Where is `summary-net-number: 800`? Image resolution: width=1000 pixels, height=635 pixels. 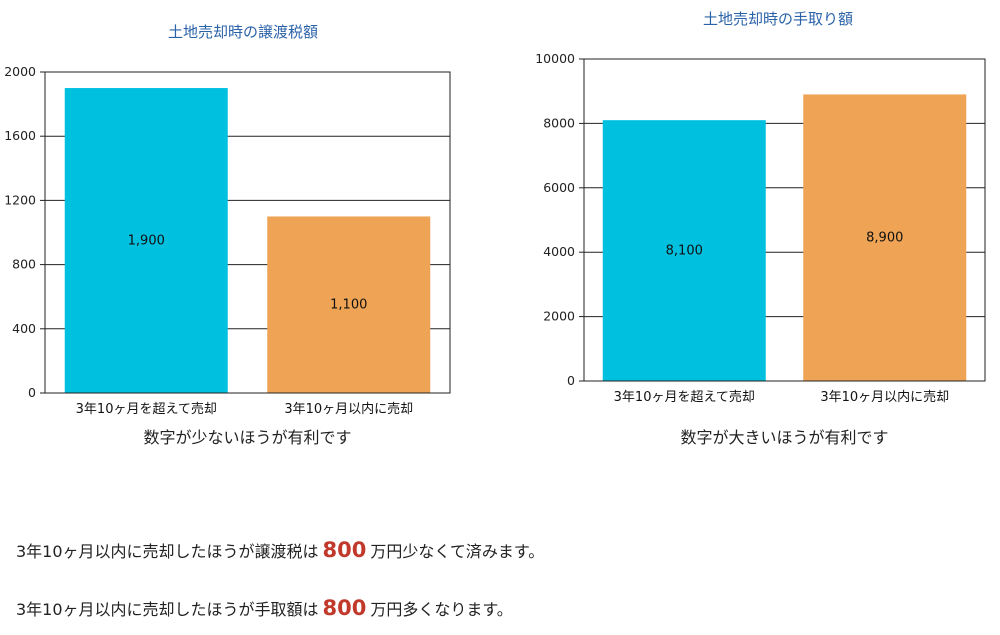 summary-net-number: 800 is located at coordinates (344, 608).